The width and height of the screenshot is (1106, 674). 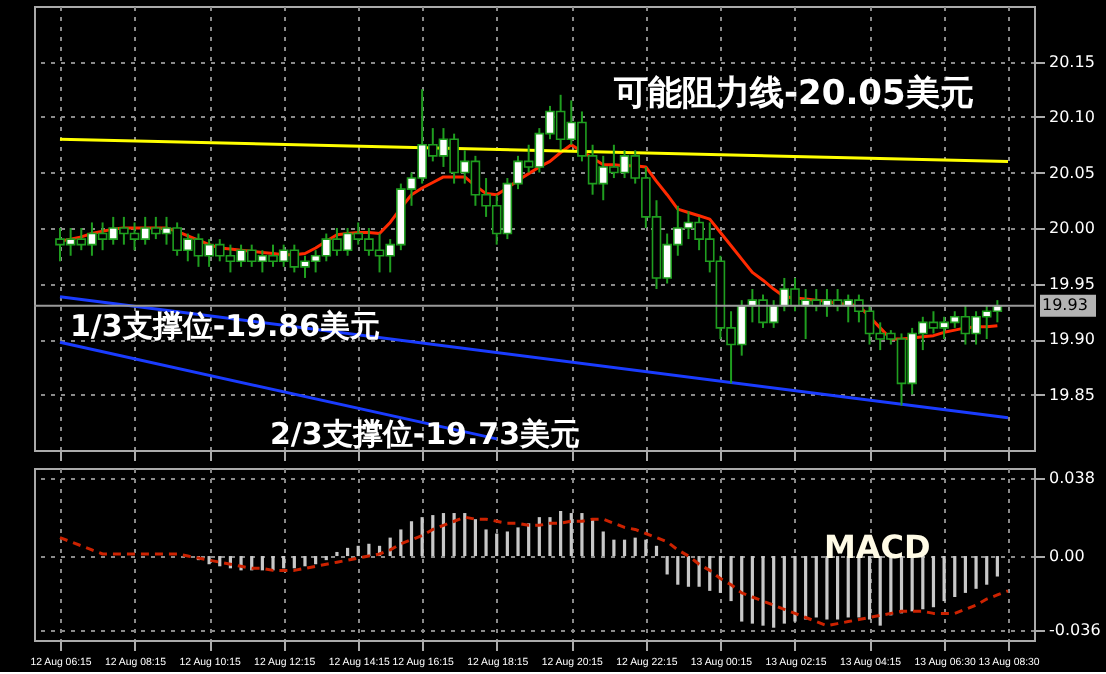 I want to click on y-tick-label: 19.85, so click(x=1072, y=394).